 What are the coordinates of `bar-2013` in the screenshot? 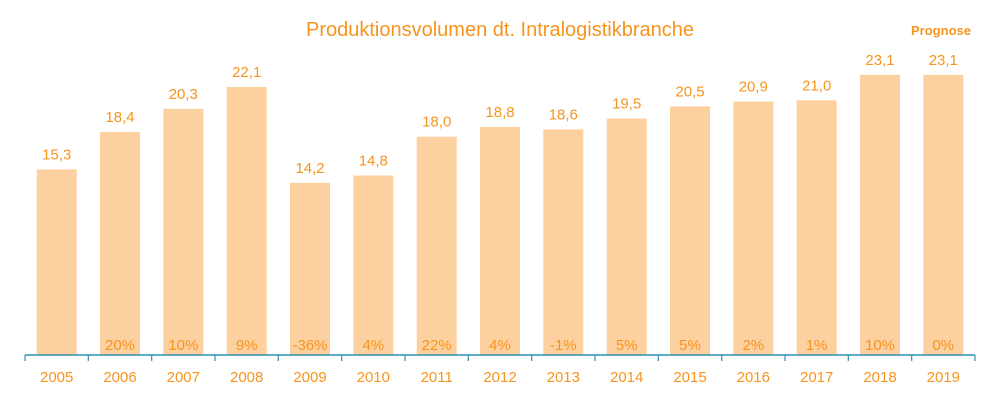 It's located at (563, 242).